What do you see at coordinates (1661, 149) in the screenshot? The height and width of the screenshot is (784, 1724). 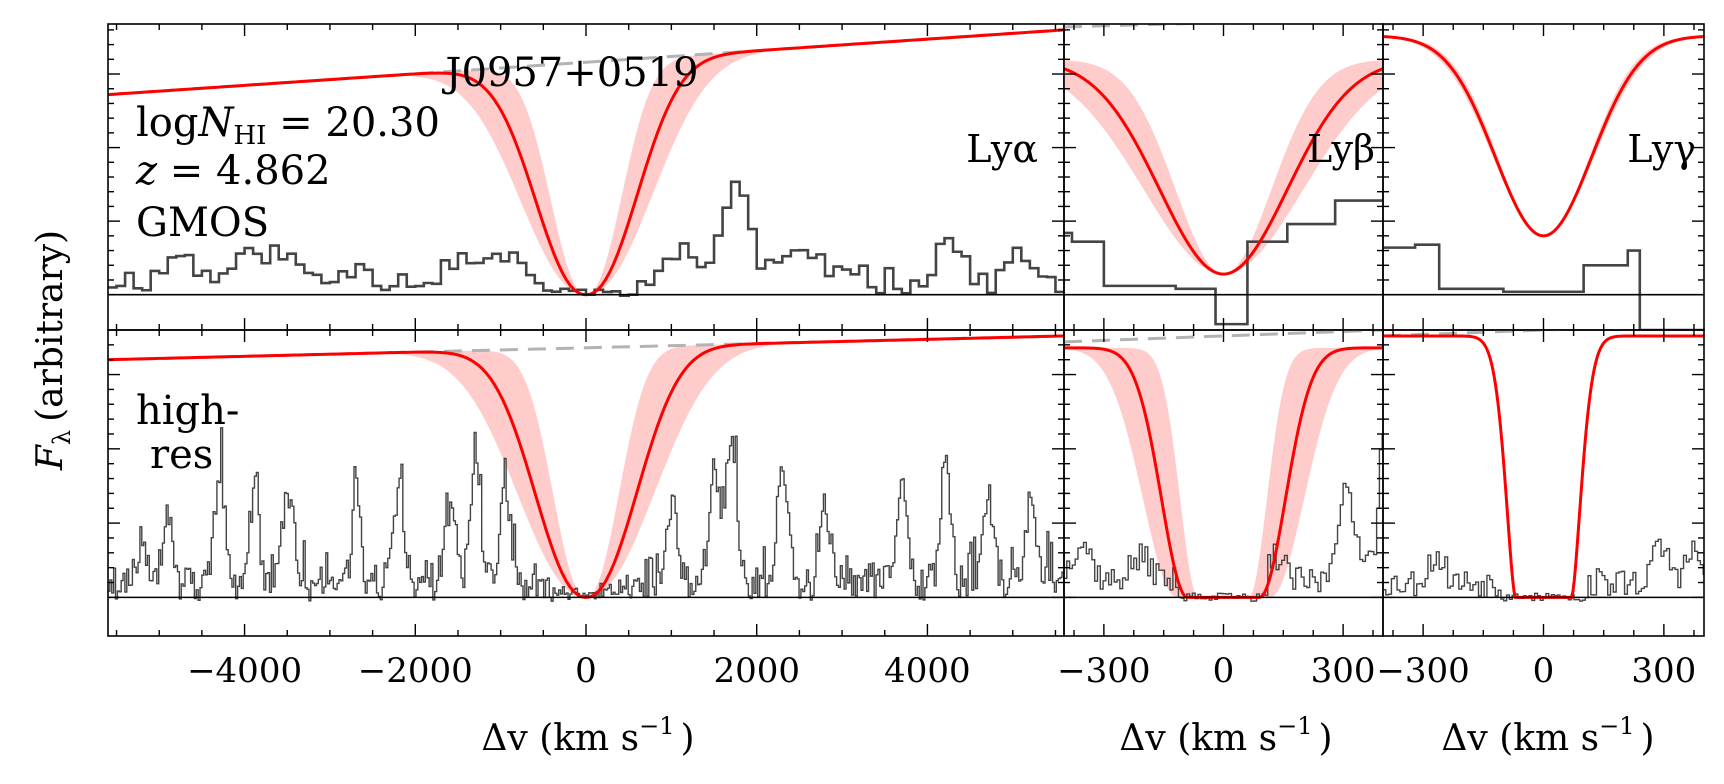 I see `transition-label-lyg: Lyγ` at bounding box center [1661, 149].